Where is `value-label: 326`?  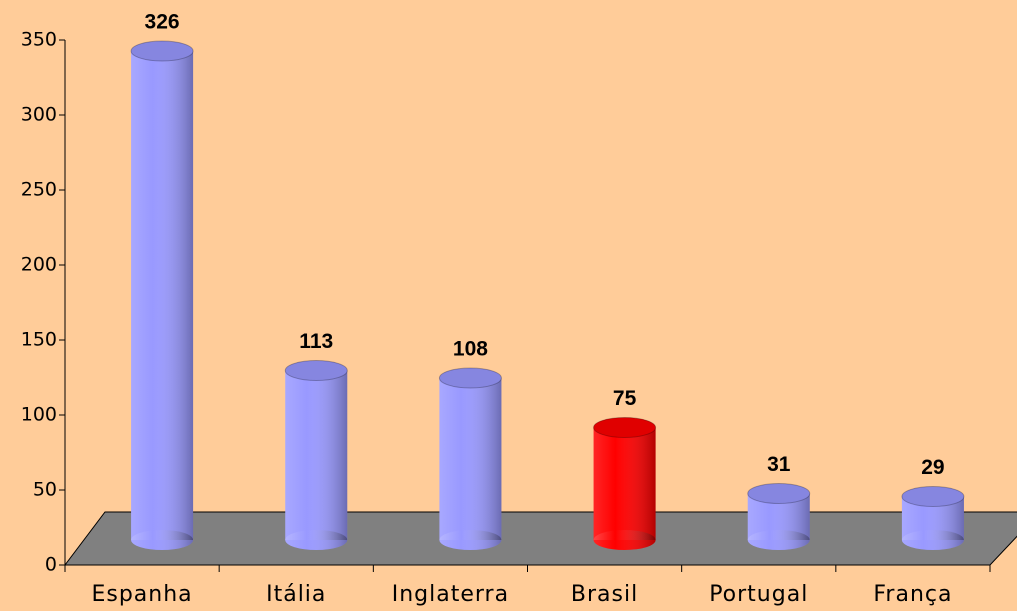
value-label: 326 is located at coordinates (162, 22).